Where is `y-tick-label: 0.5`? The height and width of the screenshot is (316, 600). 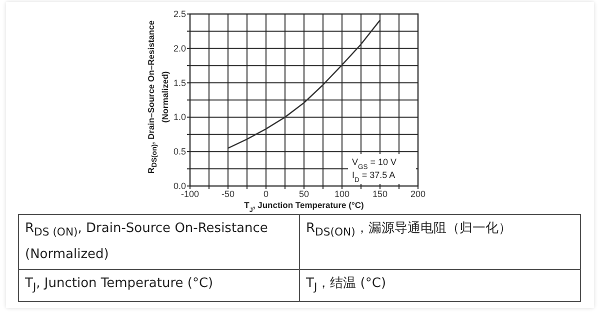
y-tick-label: 0.5 is located at coordinates (179, 151).